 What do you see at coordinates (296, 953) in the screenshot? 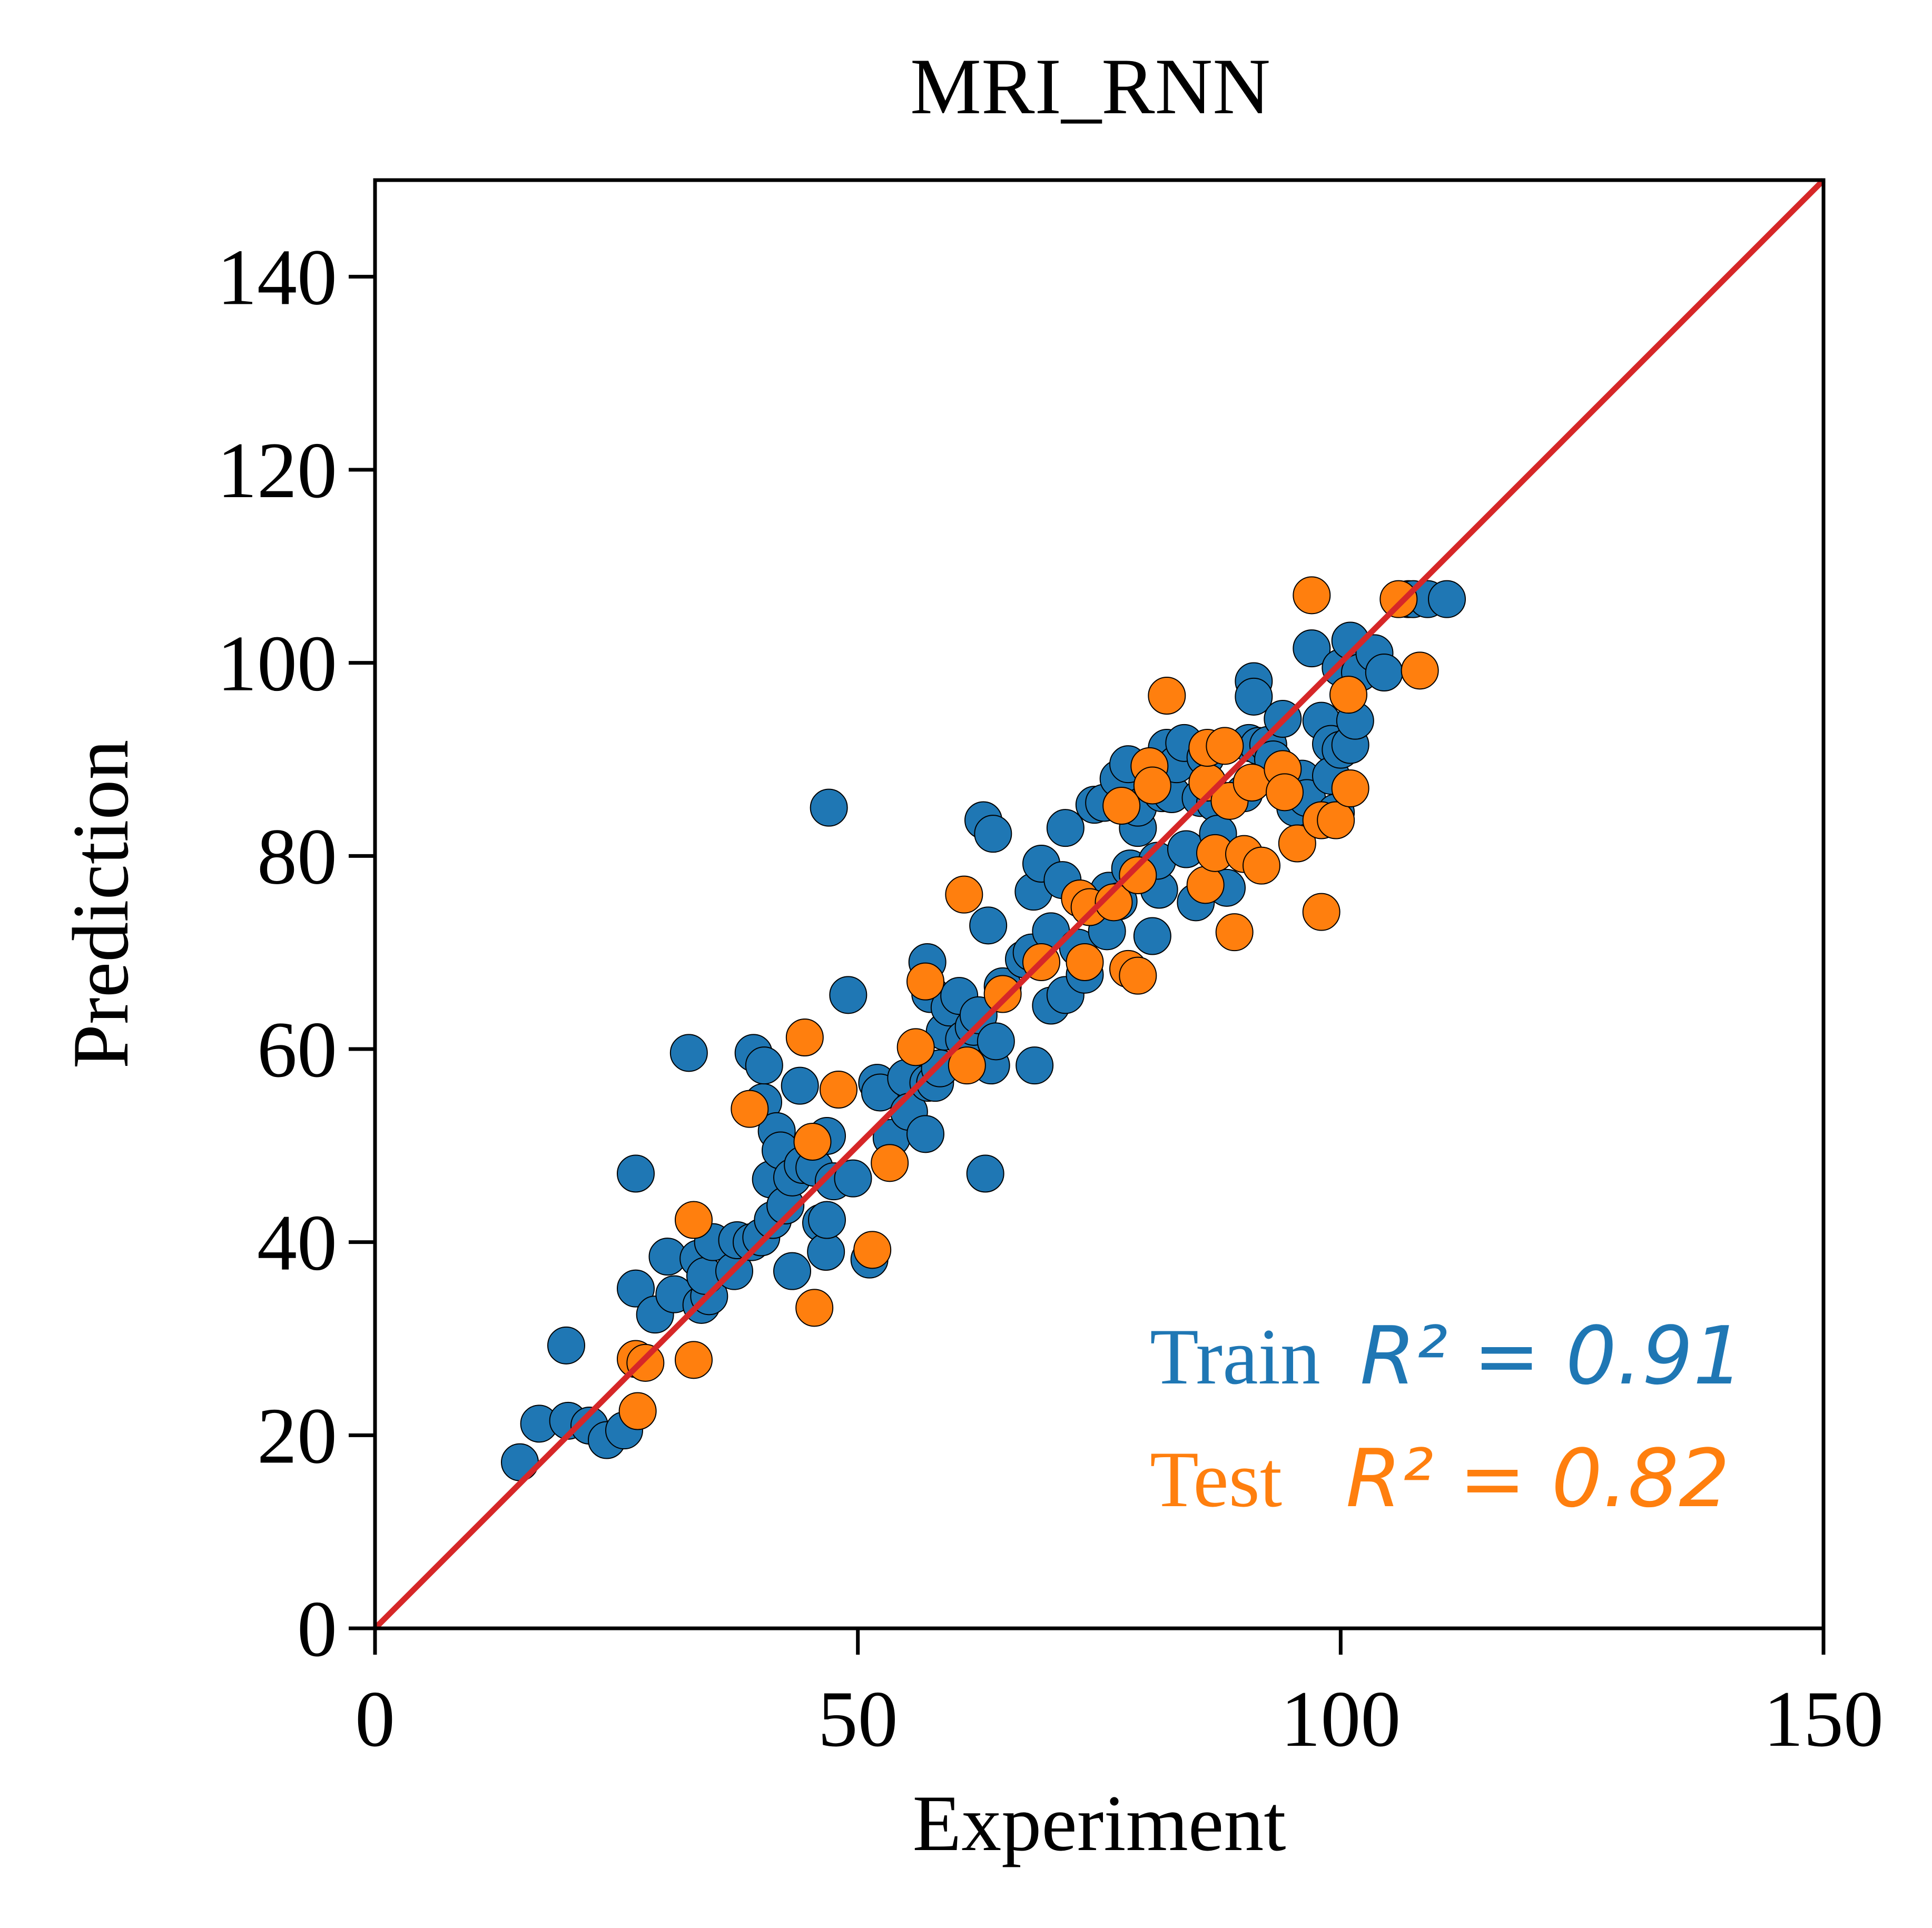
I see `y-axis: 0 20 40 60 80 100 120 140` at bounding box center [296, 953].